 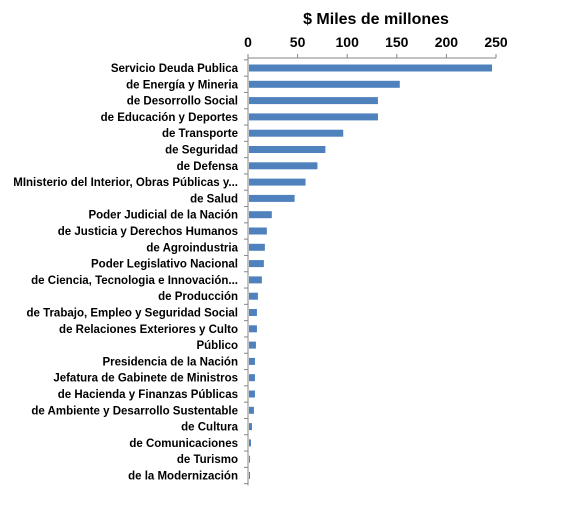 What do you see at coordinates (148, 395) in the screenshot?
I see `category-label: de Hacienda y Finanzas Públicas` at bounding box center [148, 395].